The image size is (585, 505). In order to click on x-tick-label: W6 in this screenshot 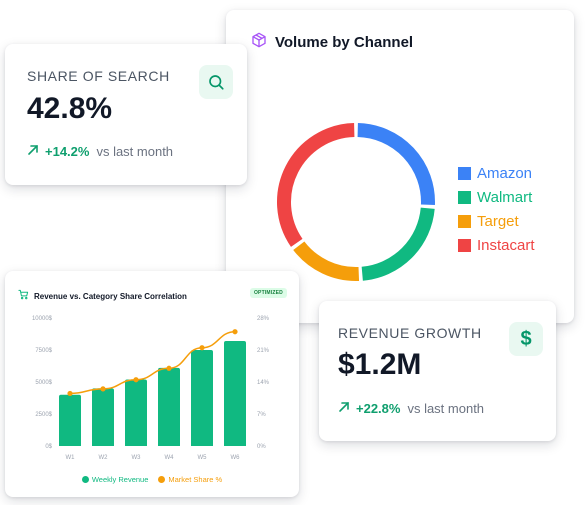, I will do `click(236, 458)`.